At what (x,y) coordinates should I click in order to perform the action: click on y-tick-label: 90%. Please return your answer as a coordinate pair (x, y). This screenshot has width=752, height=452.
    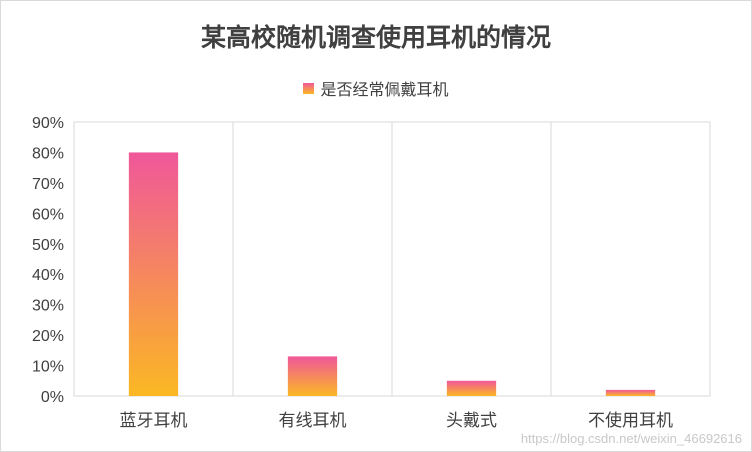
    Looking at the image, I should click on (48, 123).